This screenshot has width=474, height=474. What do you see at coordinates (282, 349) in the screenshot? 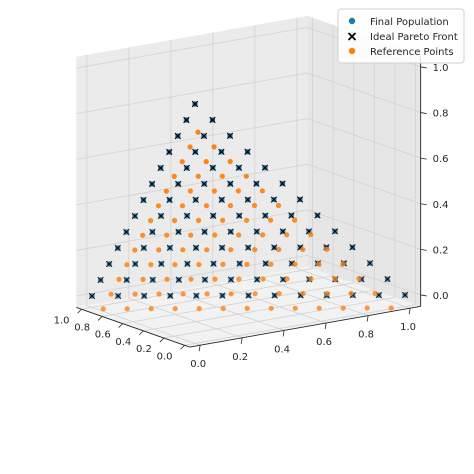
I see `y-tick-label: 0.4` at bounding box center [282, 349].